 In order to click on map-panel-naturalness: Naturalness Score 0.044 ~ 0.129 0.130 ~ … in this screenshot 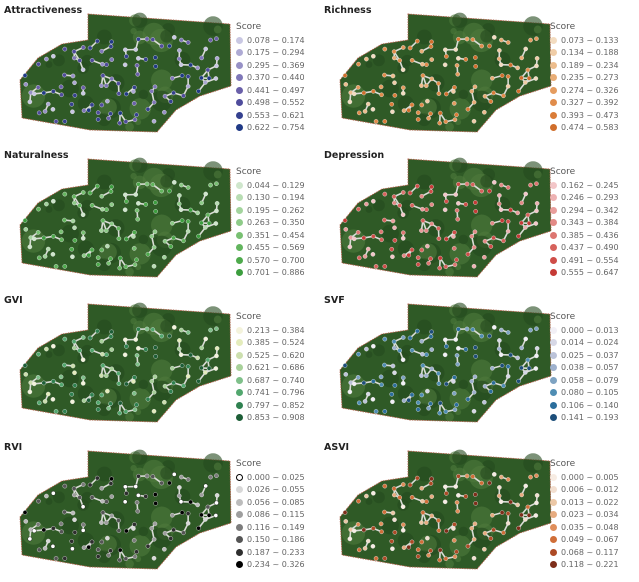, I will do `click(159, 217)`.